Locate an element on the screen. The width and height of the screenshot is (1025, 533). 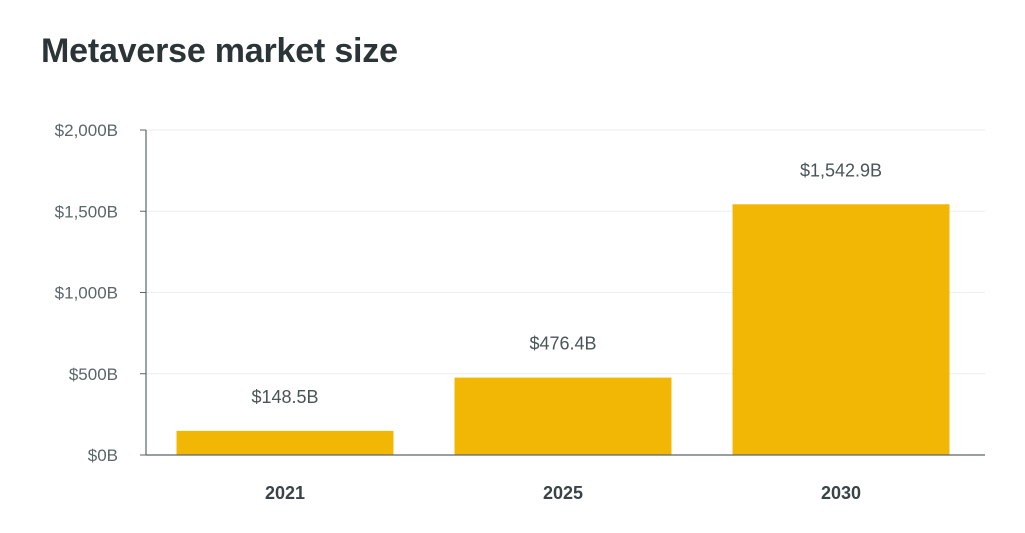
y-tick-label: $2,000B is located at coordinates (86, 130).